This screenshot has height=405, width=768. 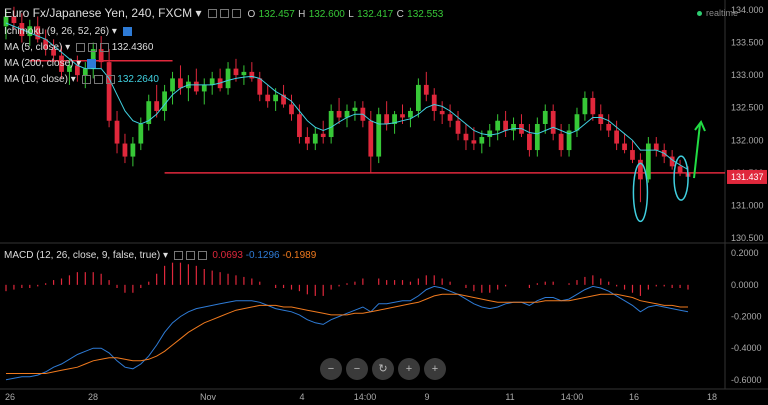 I want to click on last-price-tag, so click(x=747, y=176).